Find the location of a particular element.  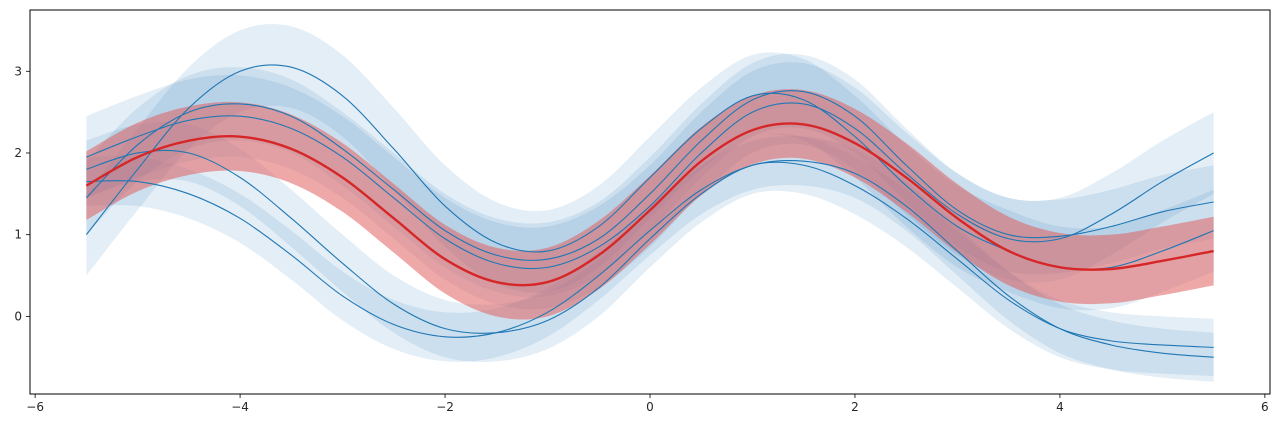

y-tick-label: 3 is located at coordinates (18, 71).